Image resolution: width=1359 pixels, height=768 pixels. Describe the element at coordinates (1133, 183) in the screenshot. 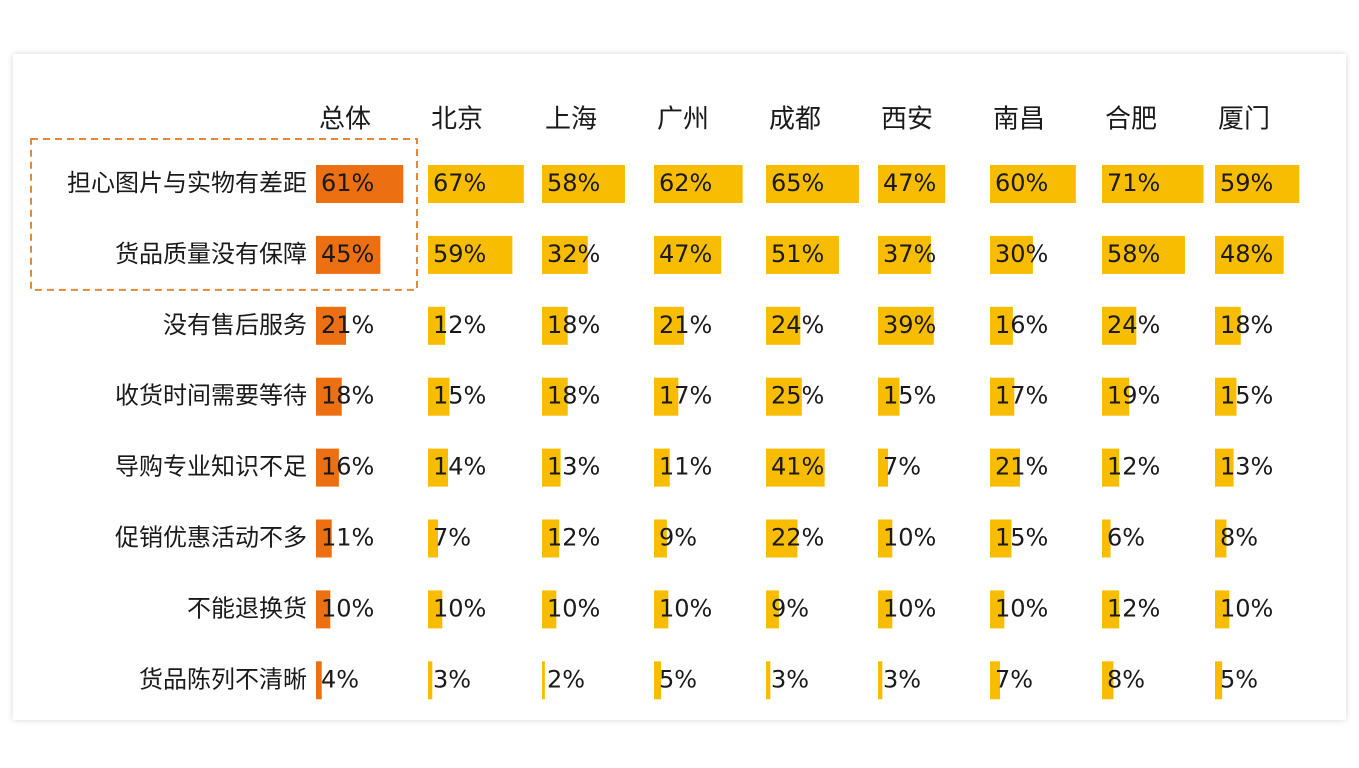

I see `value-label: 71%` at that location.